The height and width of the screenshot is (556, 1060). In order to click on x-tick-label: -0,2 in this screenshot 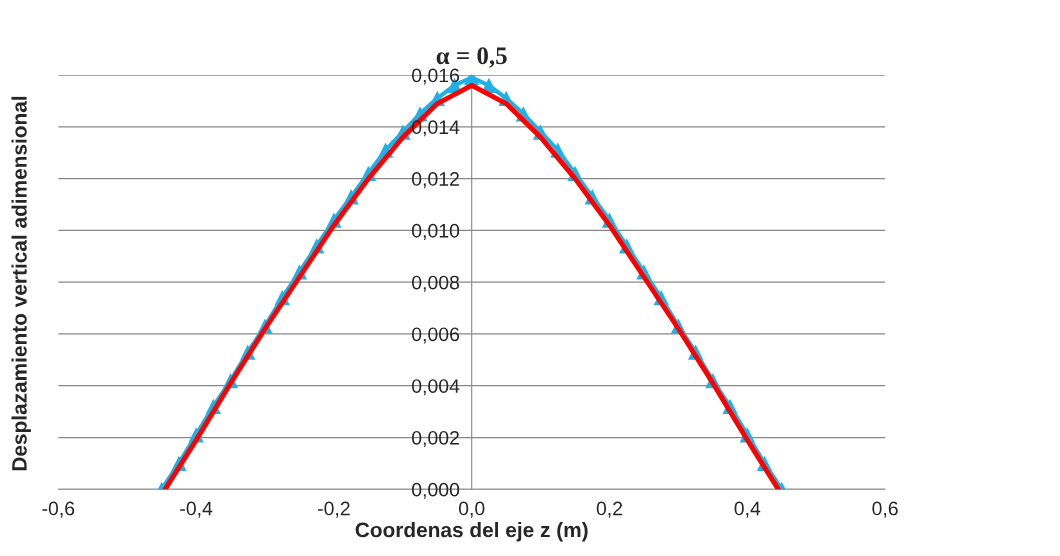, I will do `click(334, 509)`.